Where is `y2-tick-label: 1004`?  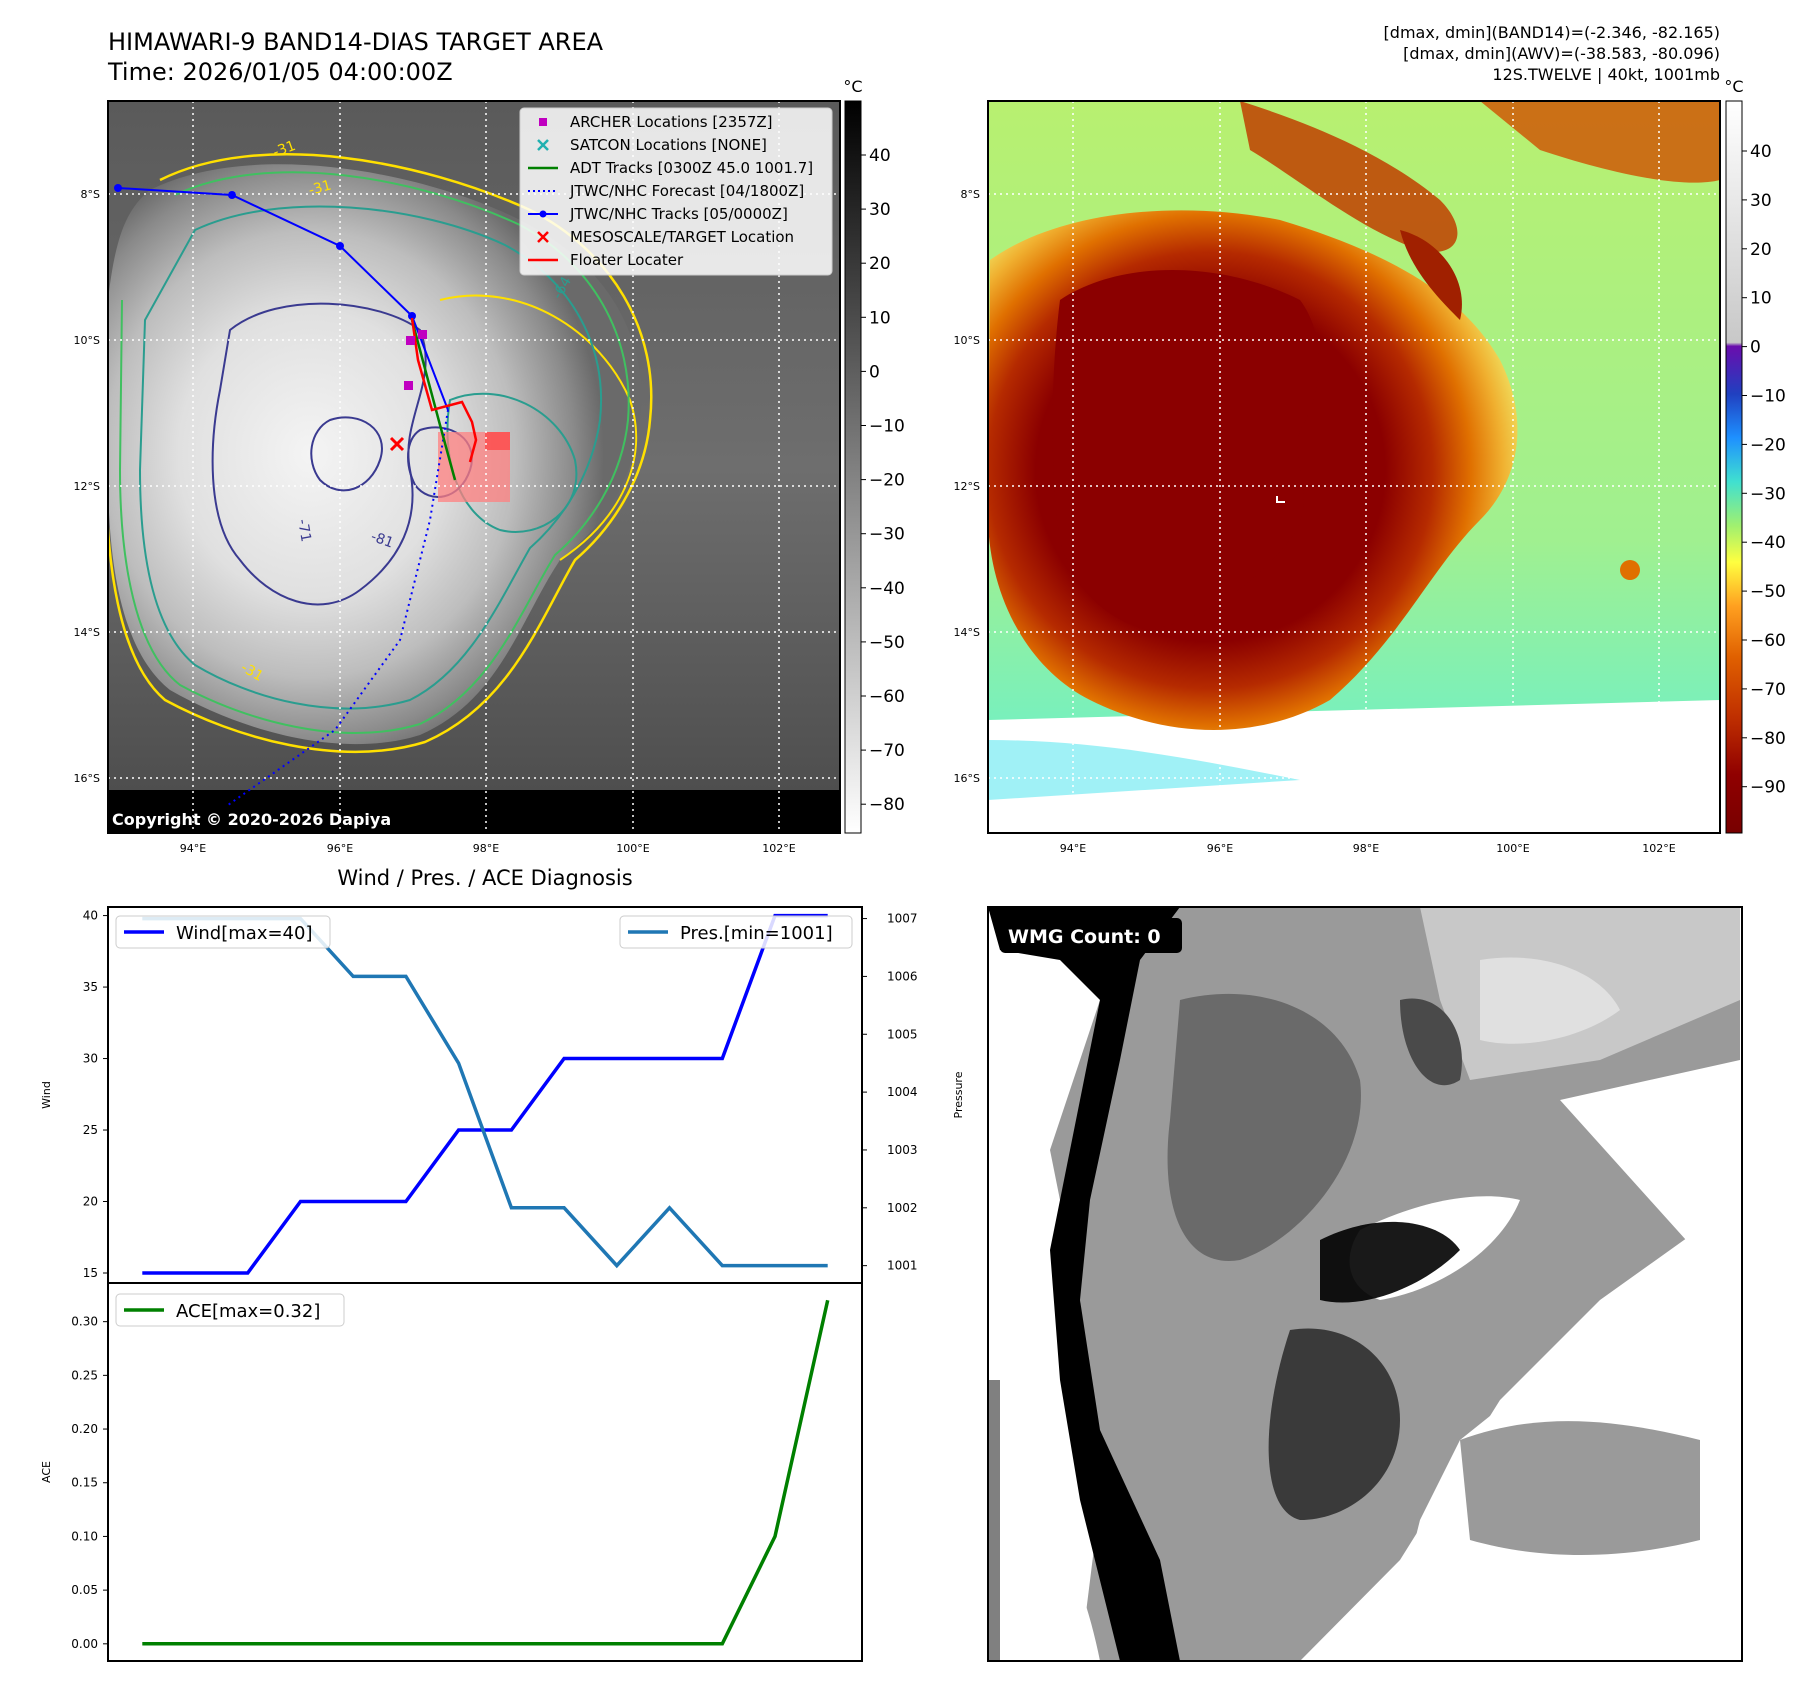
y2-tick-label: 1004 is located at coordinates (902, 1092).